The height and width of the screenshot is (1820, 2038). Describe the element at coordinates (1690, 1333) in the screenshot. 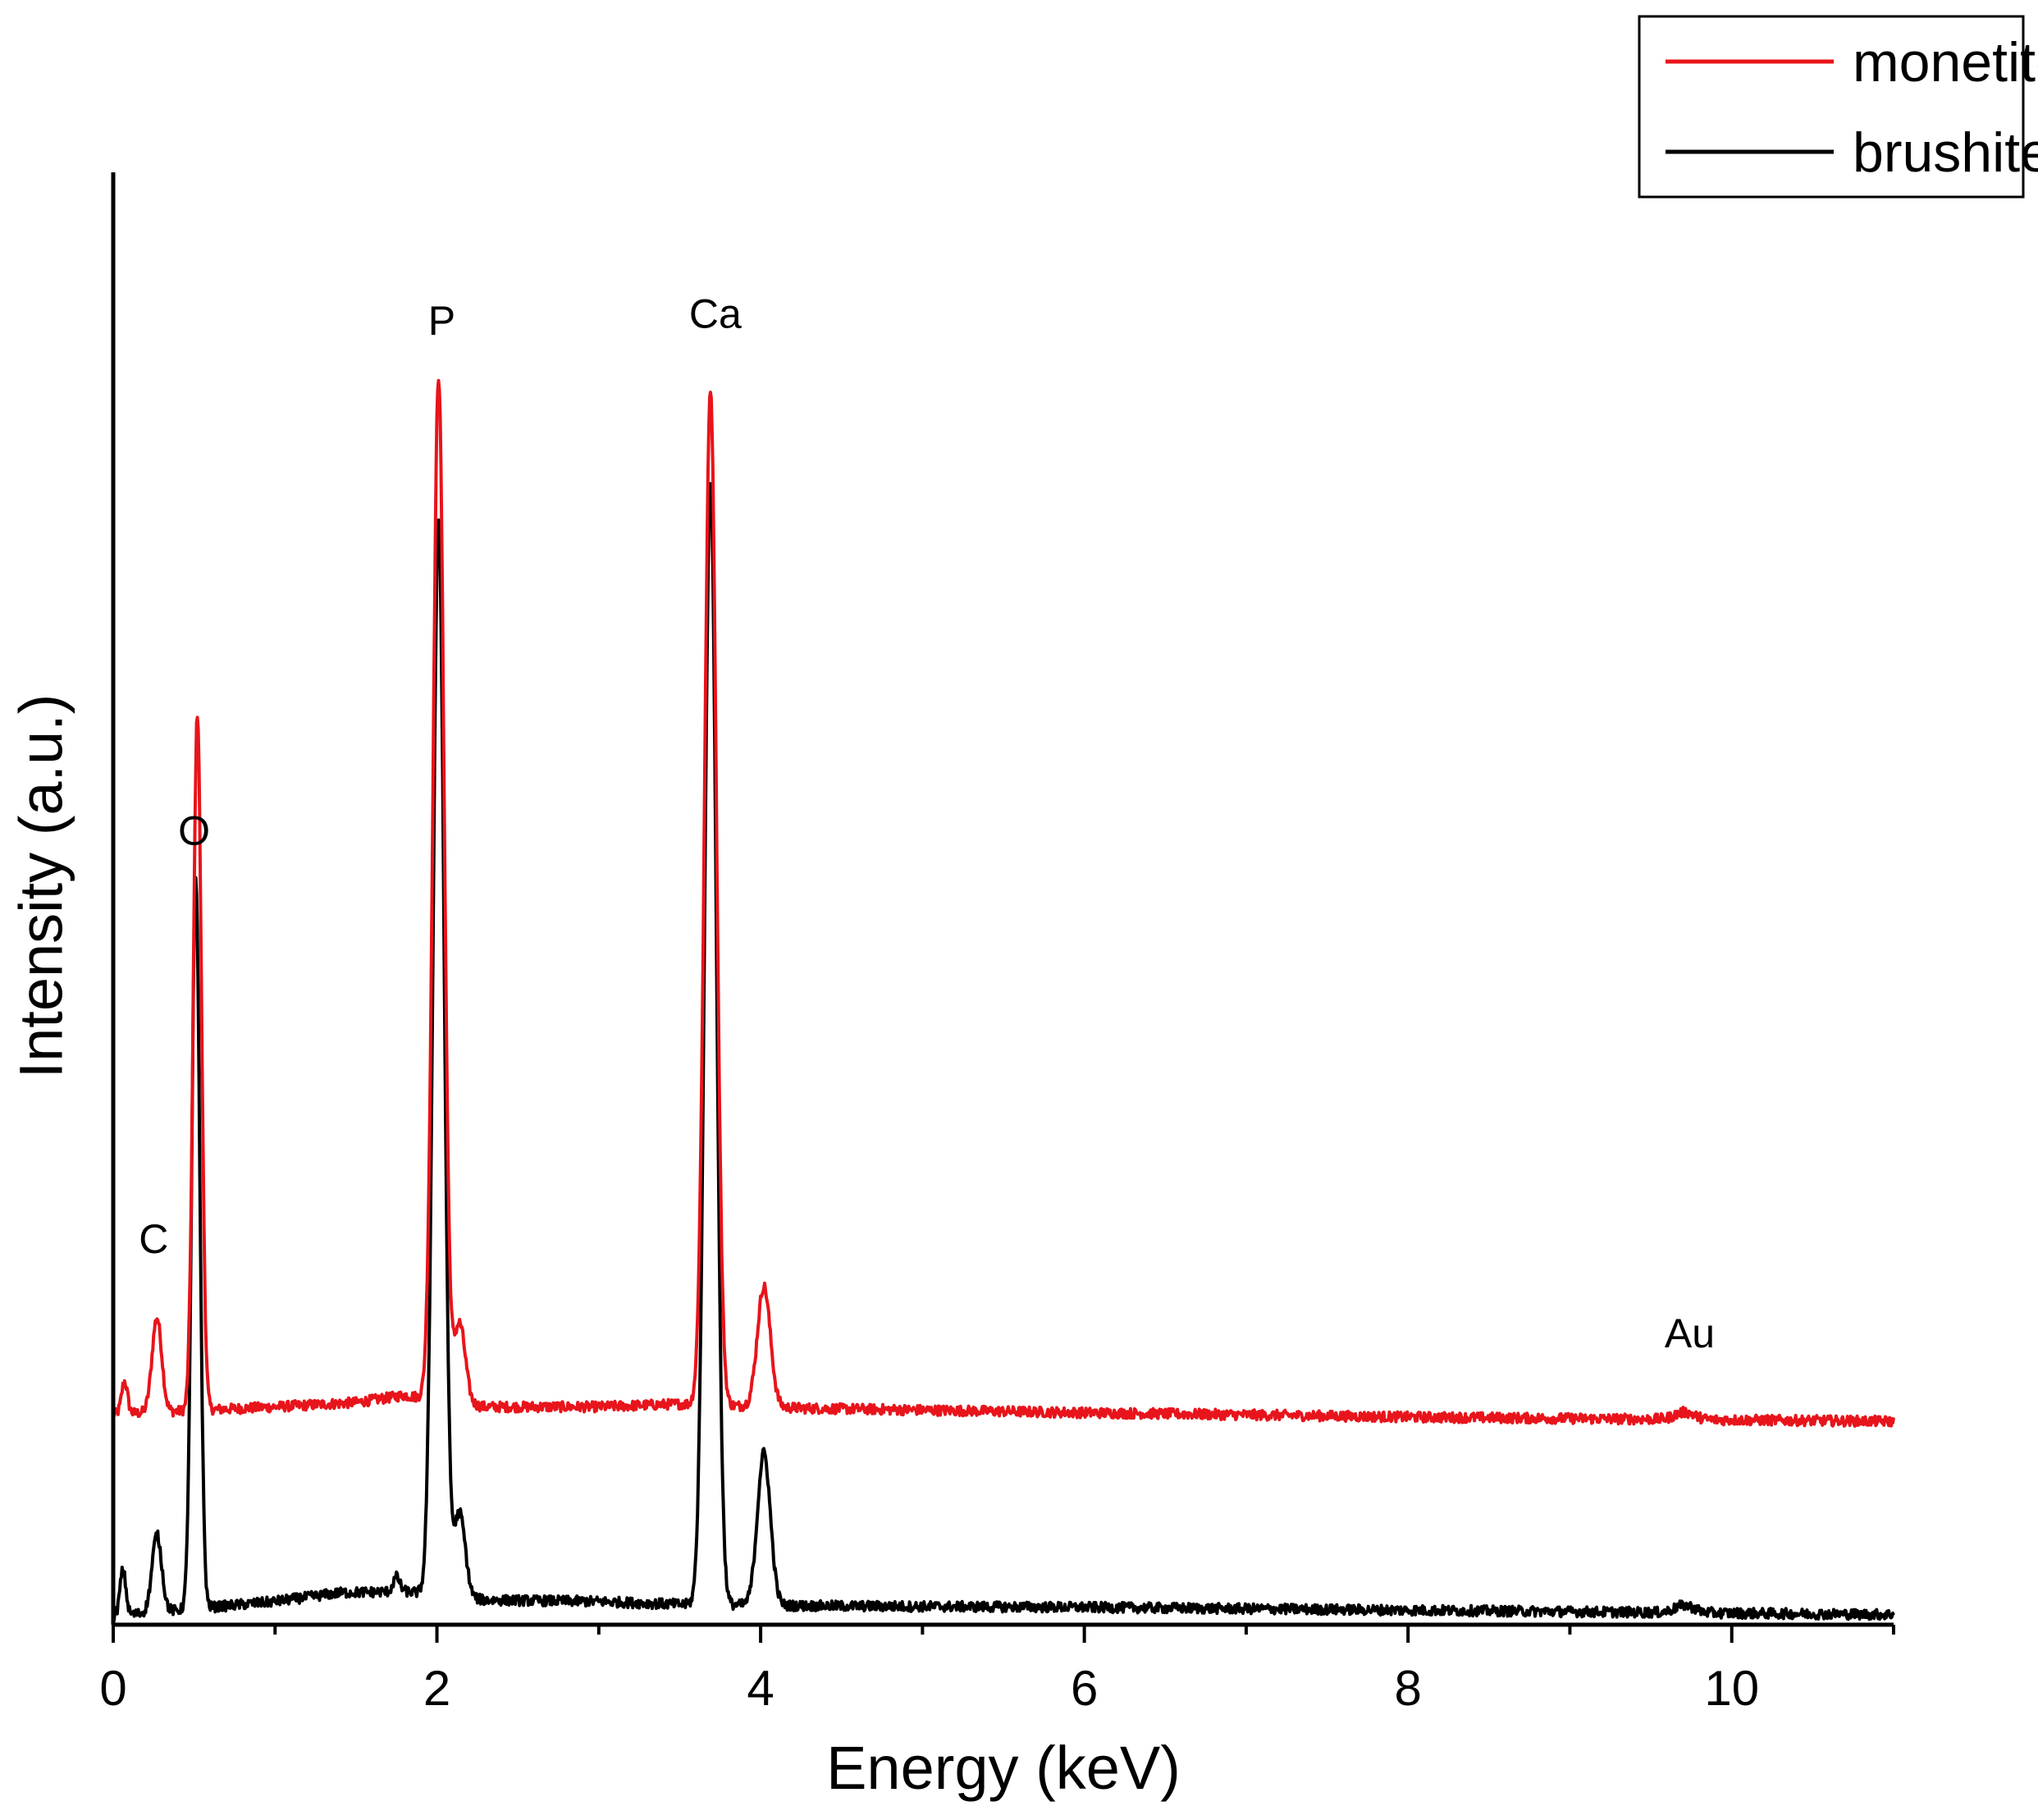

I see `peak-label-au: Au` at that location.